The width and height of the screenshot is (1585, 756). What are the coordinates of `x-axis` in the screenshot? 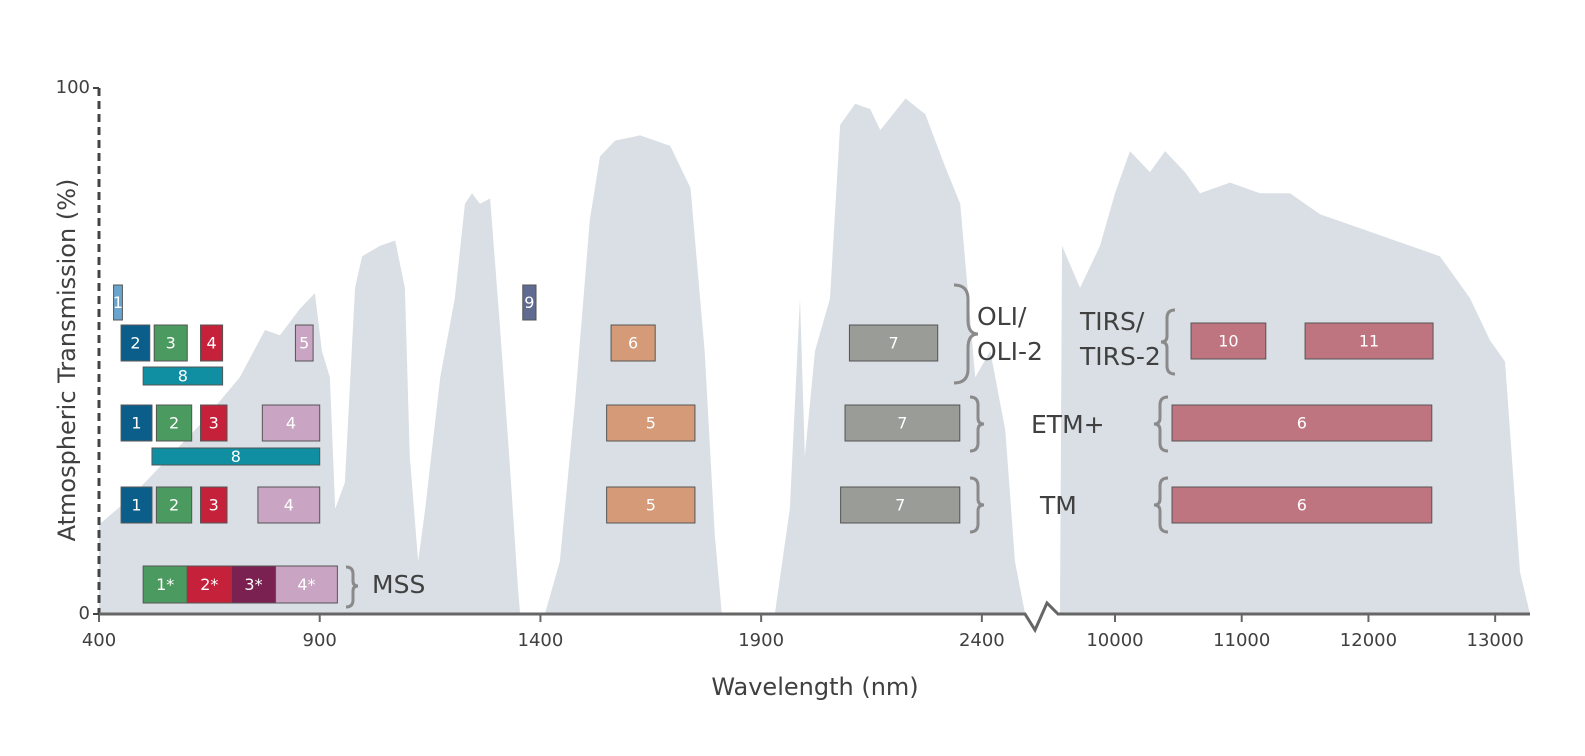 It's located at (814, 617).